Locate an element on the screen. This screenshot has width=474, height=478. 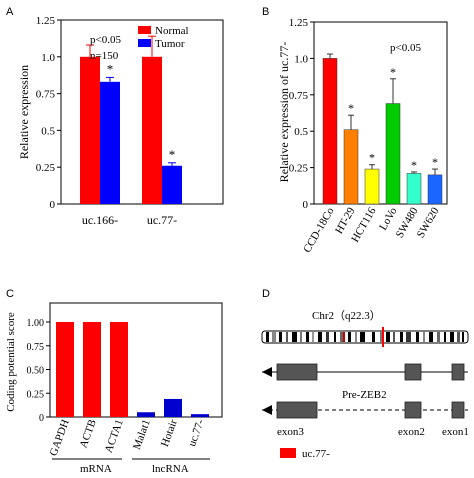
panel-a-ytick-label: 1.25 is located at coordinates (46, 21).